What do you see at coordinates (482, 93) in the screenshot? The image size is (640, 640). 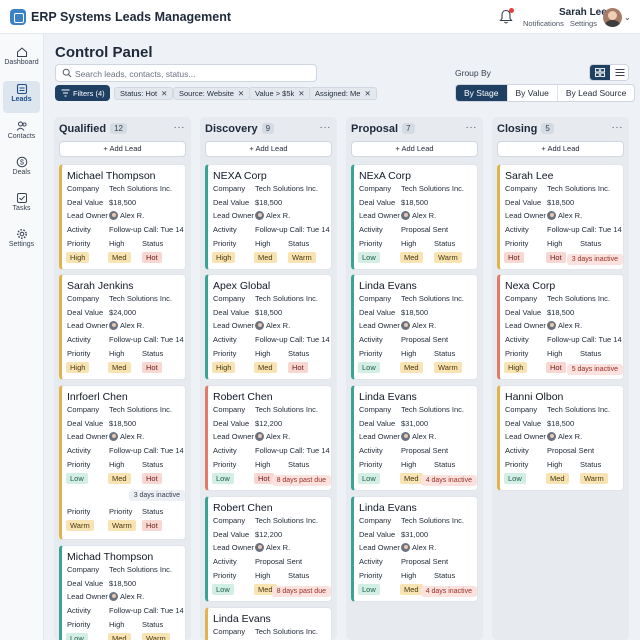 I see `group-by-stage-option: By Stage` at bounding box center [482, 93].